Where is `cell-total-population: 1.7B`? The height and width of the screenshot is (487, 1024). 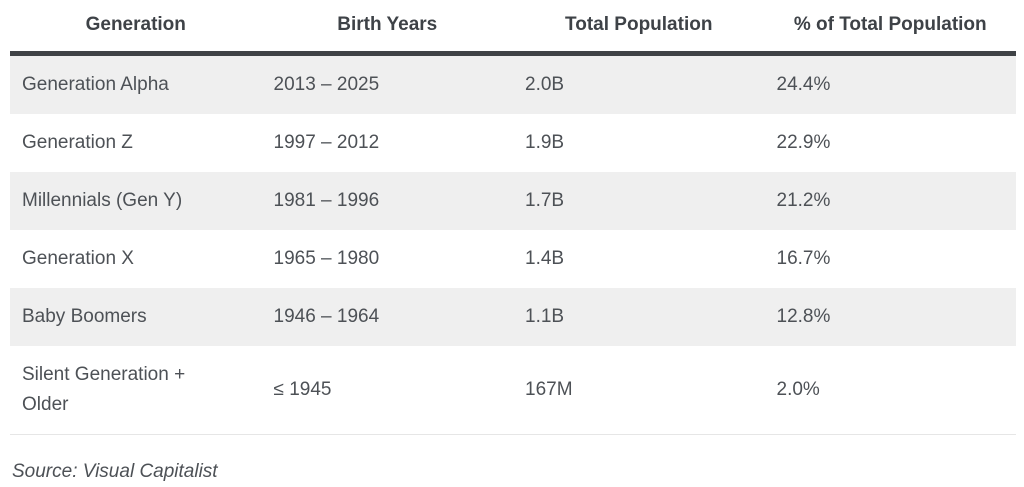
cell-total-population: 1.7B is located at coordinates (639, 201).